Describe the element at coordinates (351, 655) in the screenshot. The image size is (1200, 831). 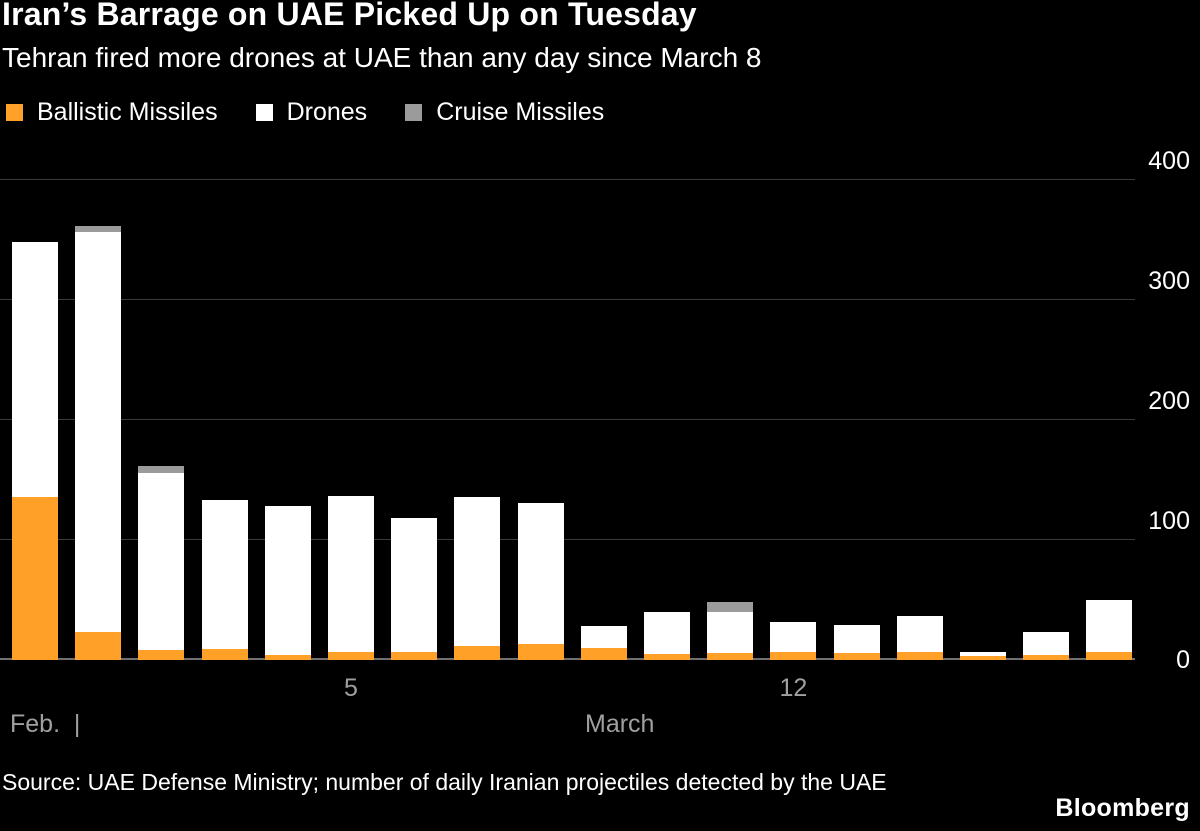
I see `bar-march-5-ballistic-missiles` at that location.